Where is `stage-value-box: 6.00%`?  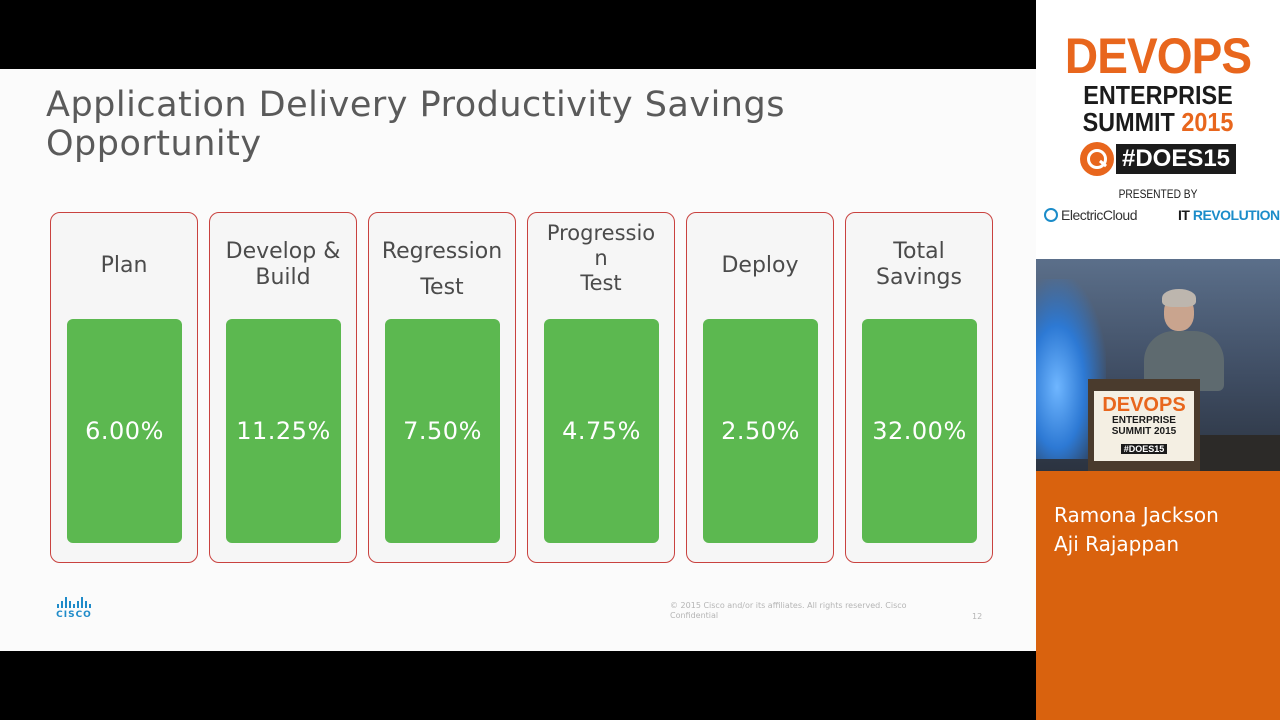
stage-value-box: 6.00% is located at coordinates (124, 431).